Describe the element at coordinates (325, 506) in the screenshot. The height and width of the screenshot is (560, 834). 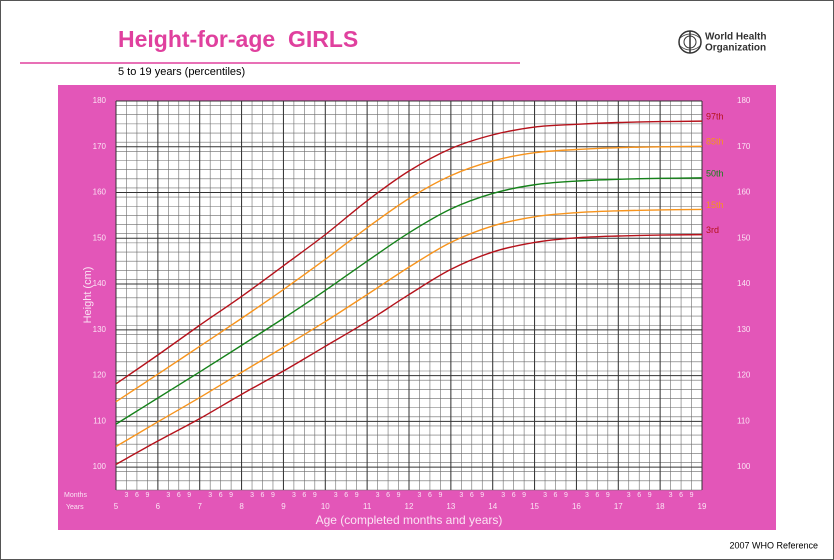
I see `x-tick-label: 10` at that location.